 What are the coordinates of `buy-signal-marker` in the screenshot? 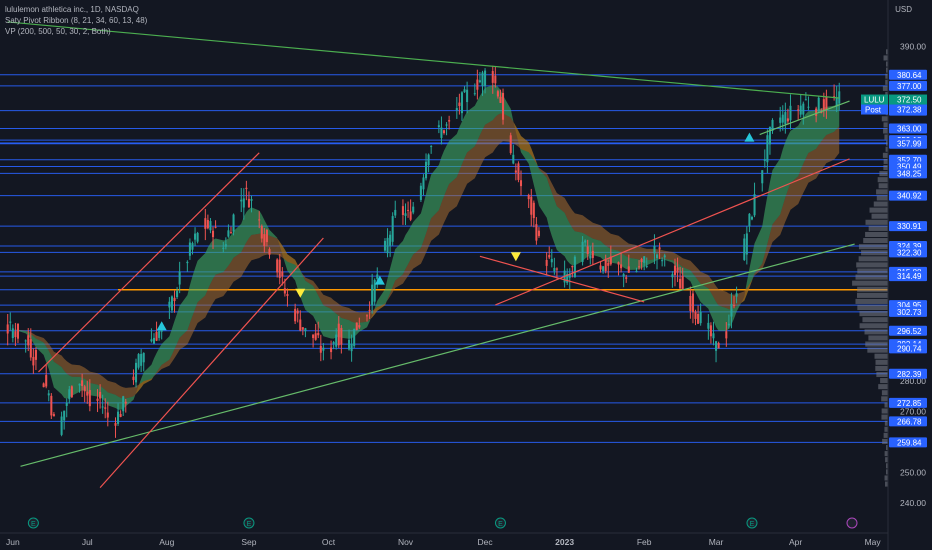 It's located at (379, 280).